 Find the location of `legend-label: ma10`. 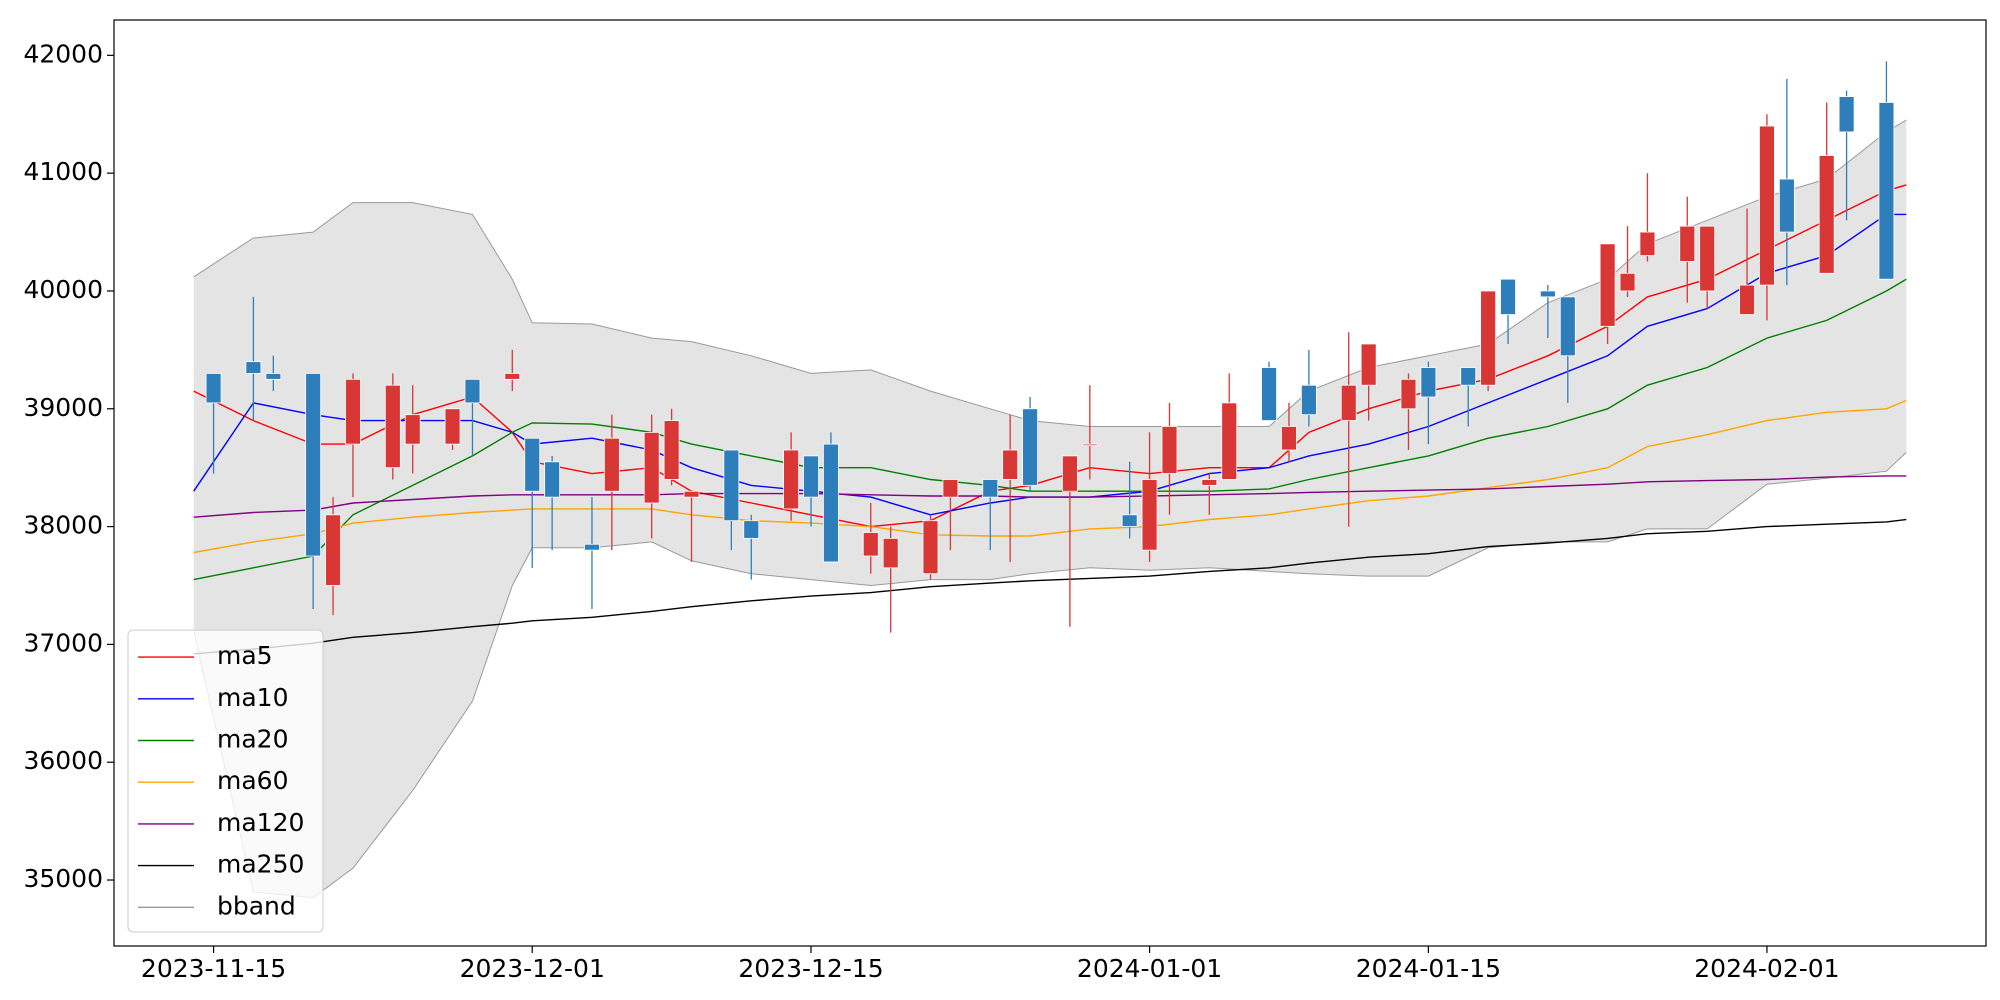

legend-label: ma10 is located at coordinates (252, 697).